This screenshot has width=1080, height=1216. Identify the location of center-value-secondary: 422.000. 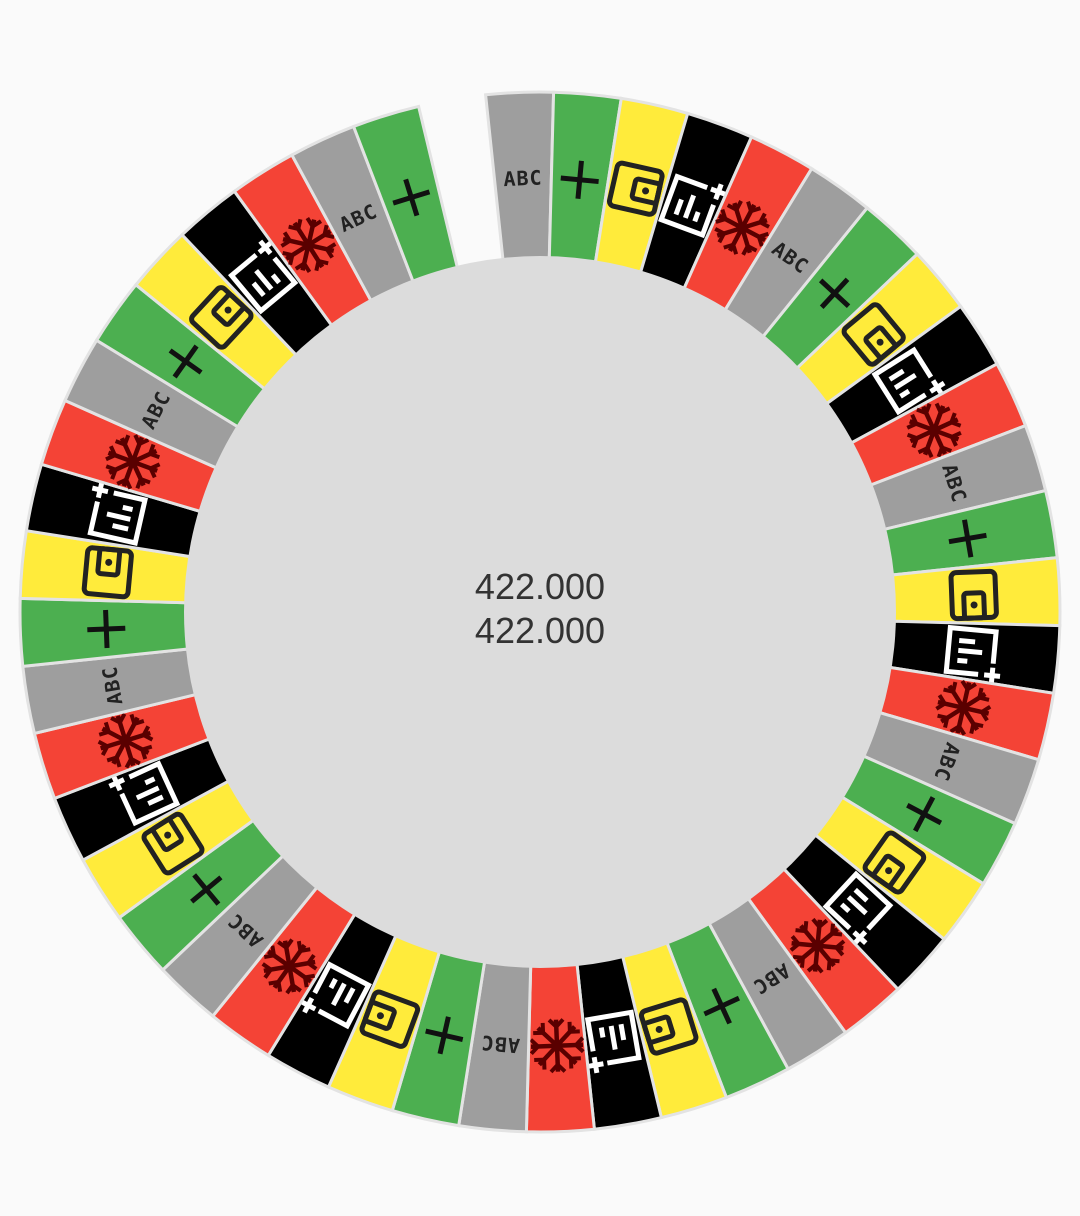
(540, 630).